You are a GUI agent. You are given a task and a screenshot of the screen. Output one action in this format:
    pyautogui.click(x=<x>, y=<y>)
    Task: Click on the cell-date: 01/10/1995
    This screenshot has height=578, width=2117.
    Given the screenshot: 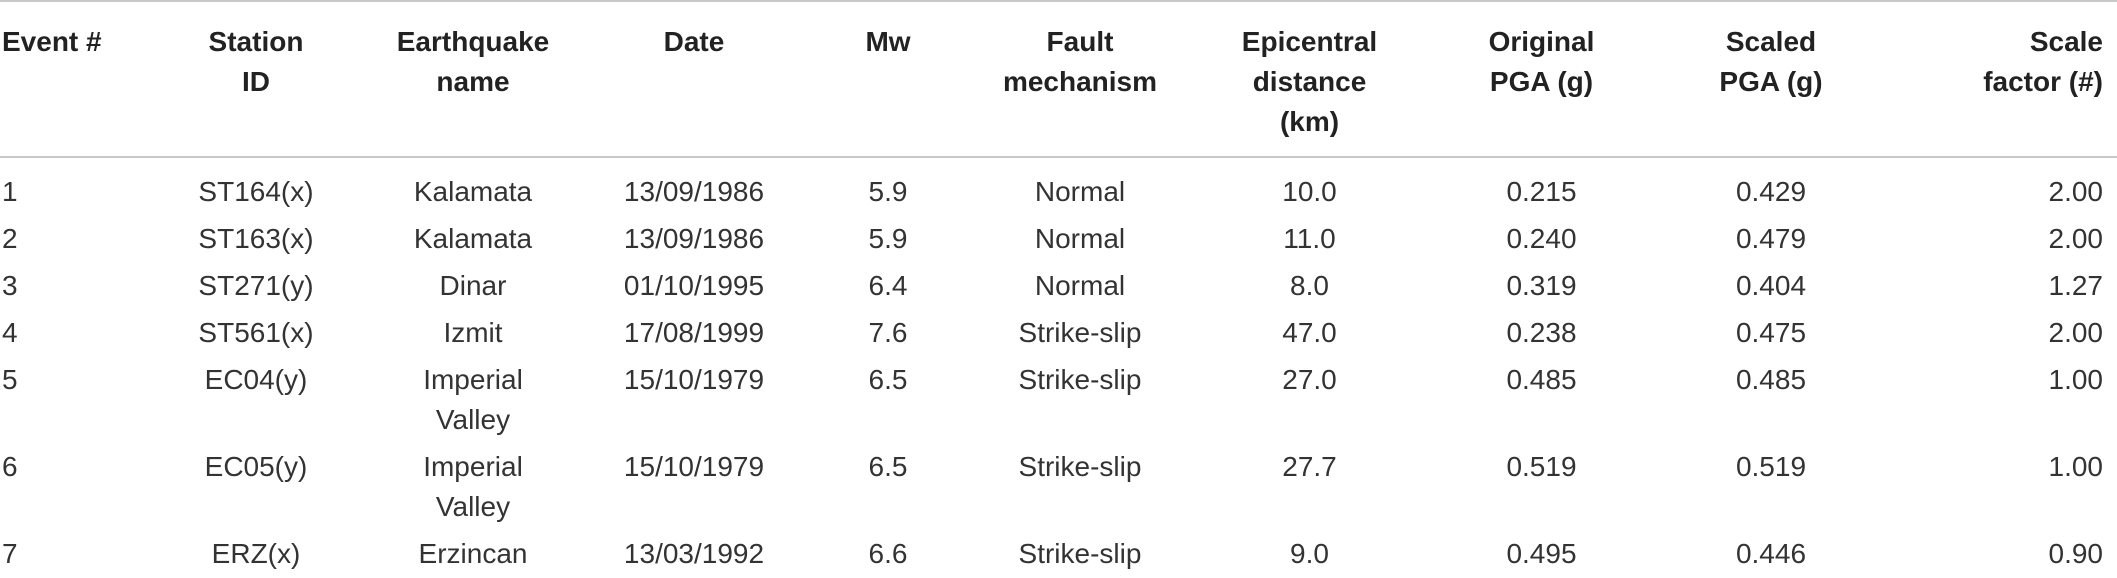 What is the action you would take?
    pyautogui.click(x=694, y=286)
    